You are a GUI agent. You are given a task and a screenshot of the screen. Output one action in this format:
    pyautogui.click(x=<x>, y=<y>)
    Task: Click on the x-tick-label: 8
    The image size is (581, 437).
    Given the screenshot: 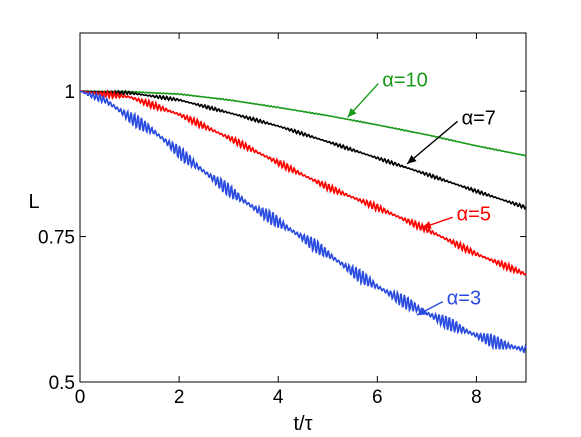 What is the action you would take?
    pyautogui.click(x=476, y=397)
    